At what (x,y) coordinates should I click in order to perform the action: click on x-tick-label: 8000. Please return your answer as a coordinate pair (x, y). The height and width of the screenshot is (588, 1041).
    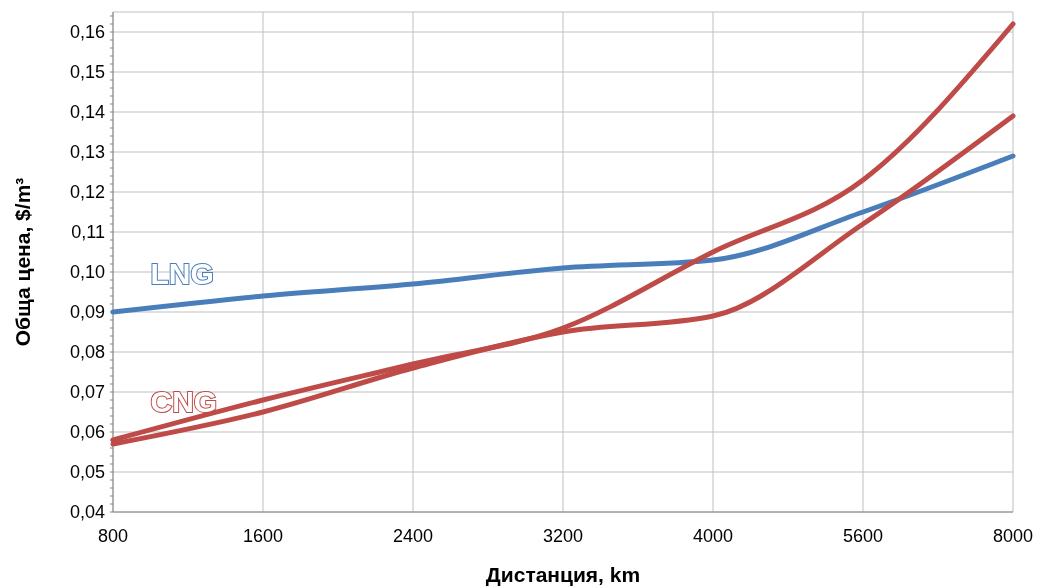
    Looking at the image, I should click on (1013, 536).